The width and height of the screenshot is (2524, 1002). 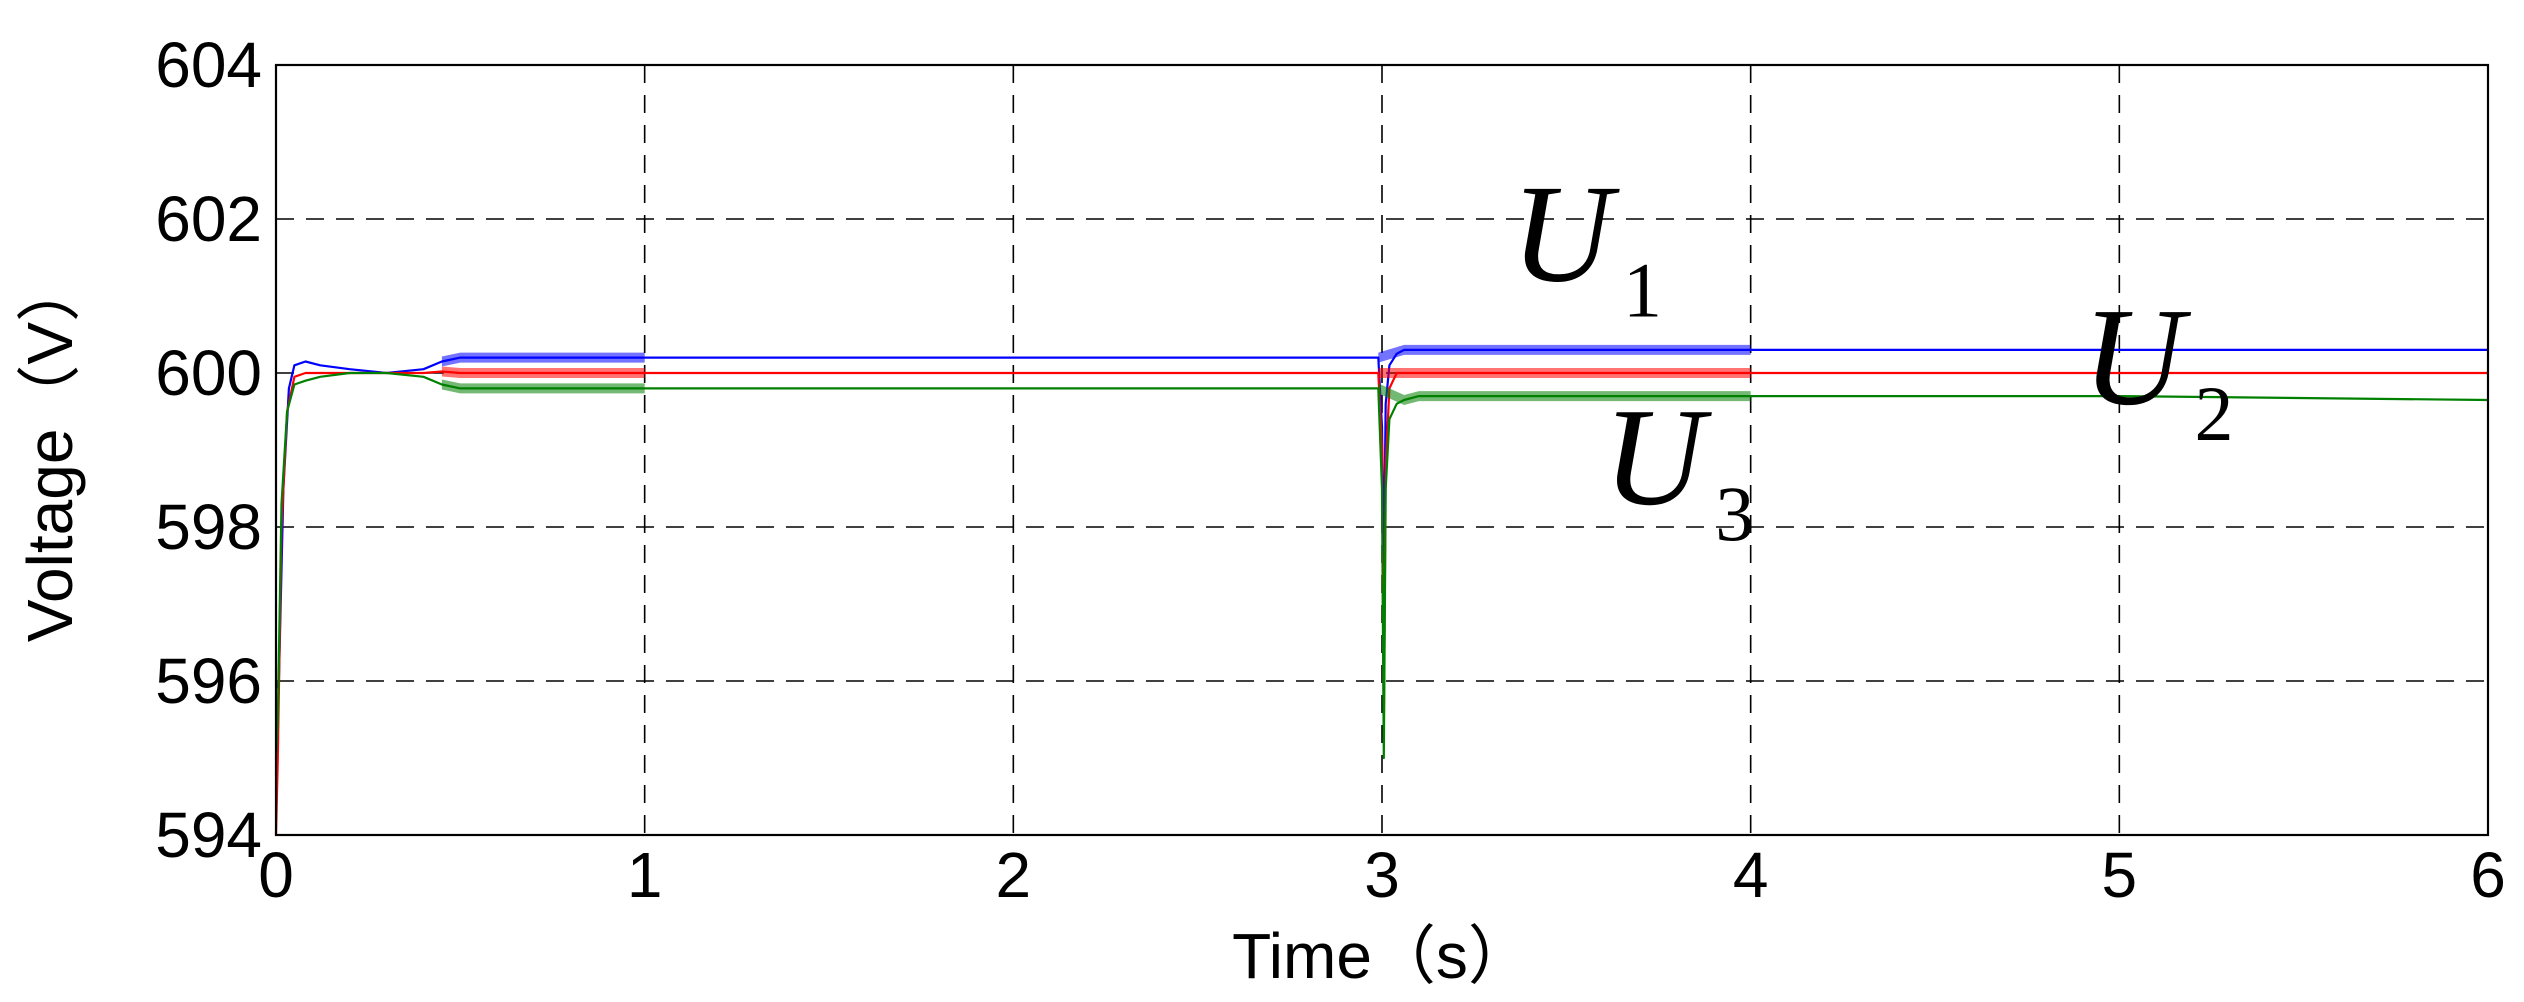 I want to click on x-axis-label: Time（s）, so click(x=1382, y=956).